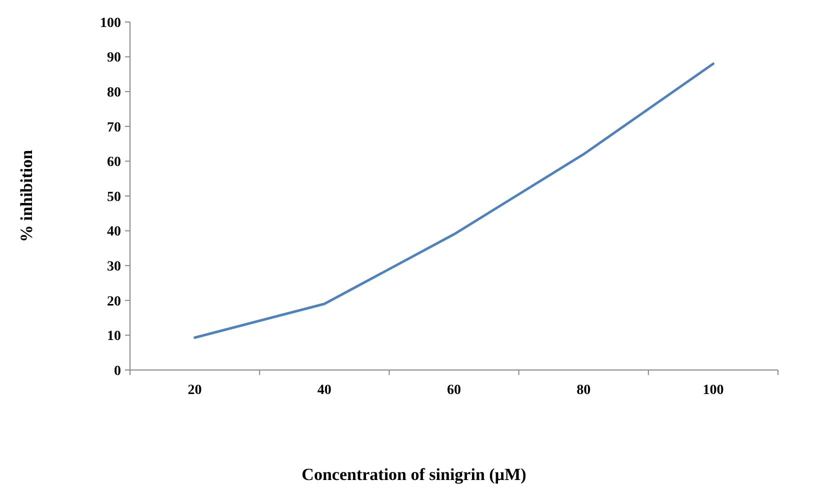 The height and width of the screenshot is (495, 824). I want to click on y-tick-label: 40, so click(114, 232).